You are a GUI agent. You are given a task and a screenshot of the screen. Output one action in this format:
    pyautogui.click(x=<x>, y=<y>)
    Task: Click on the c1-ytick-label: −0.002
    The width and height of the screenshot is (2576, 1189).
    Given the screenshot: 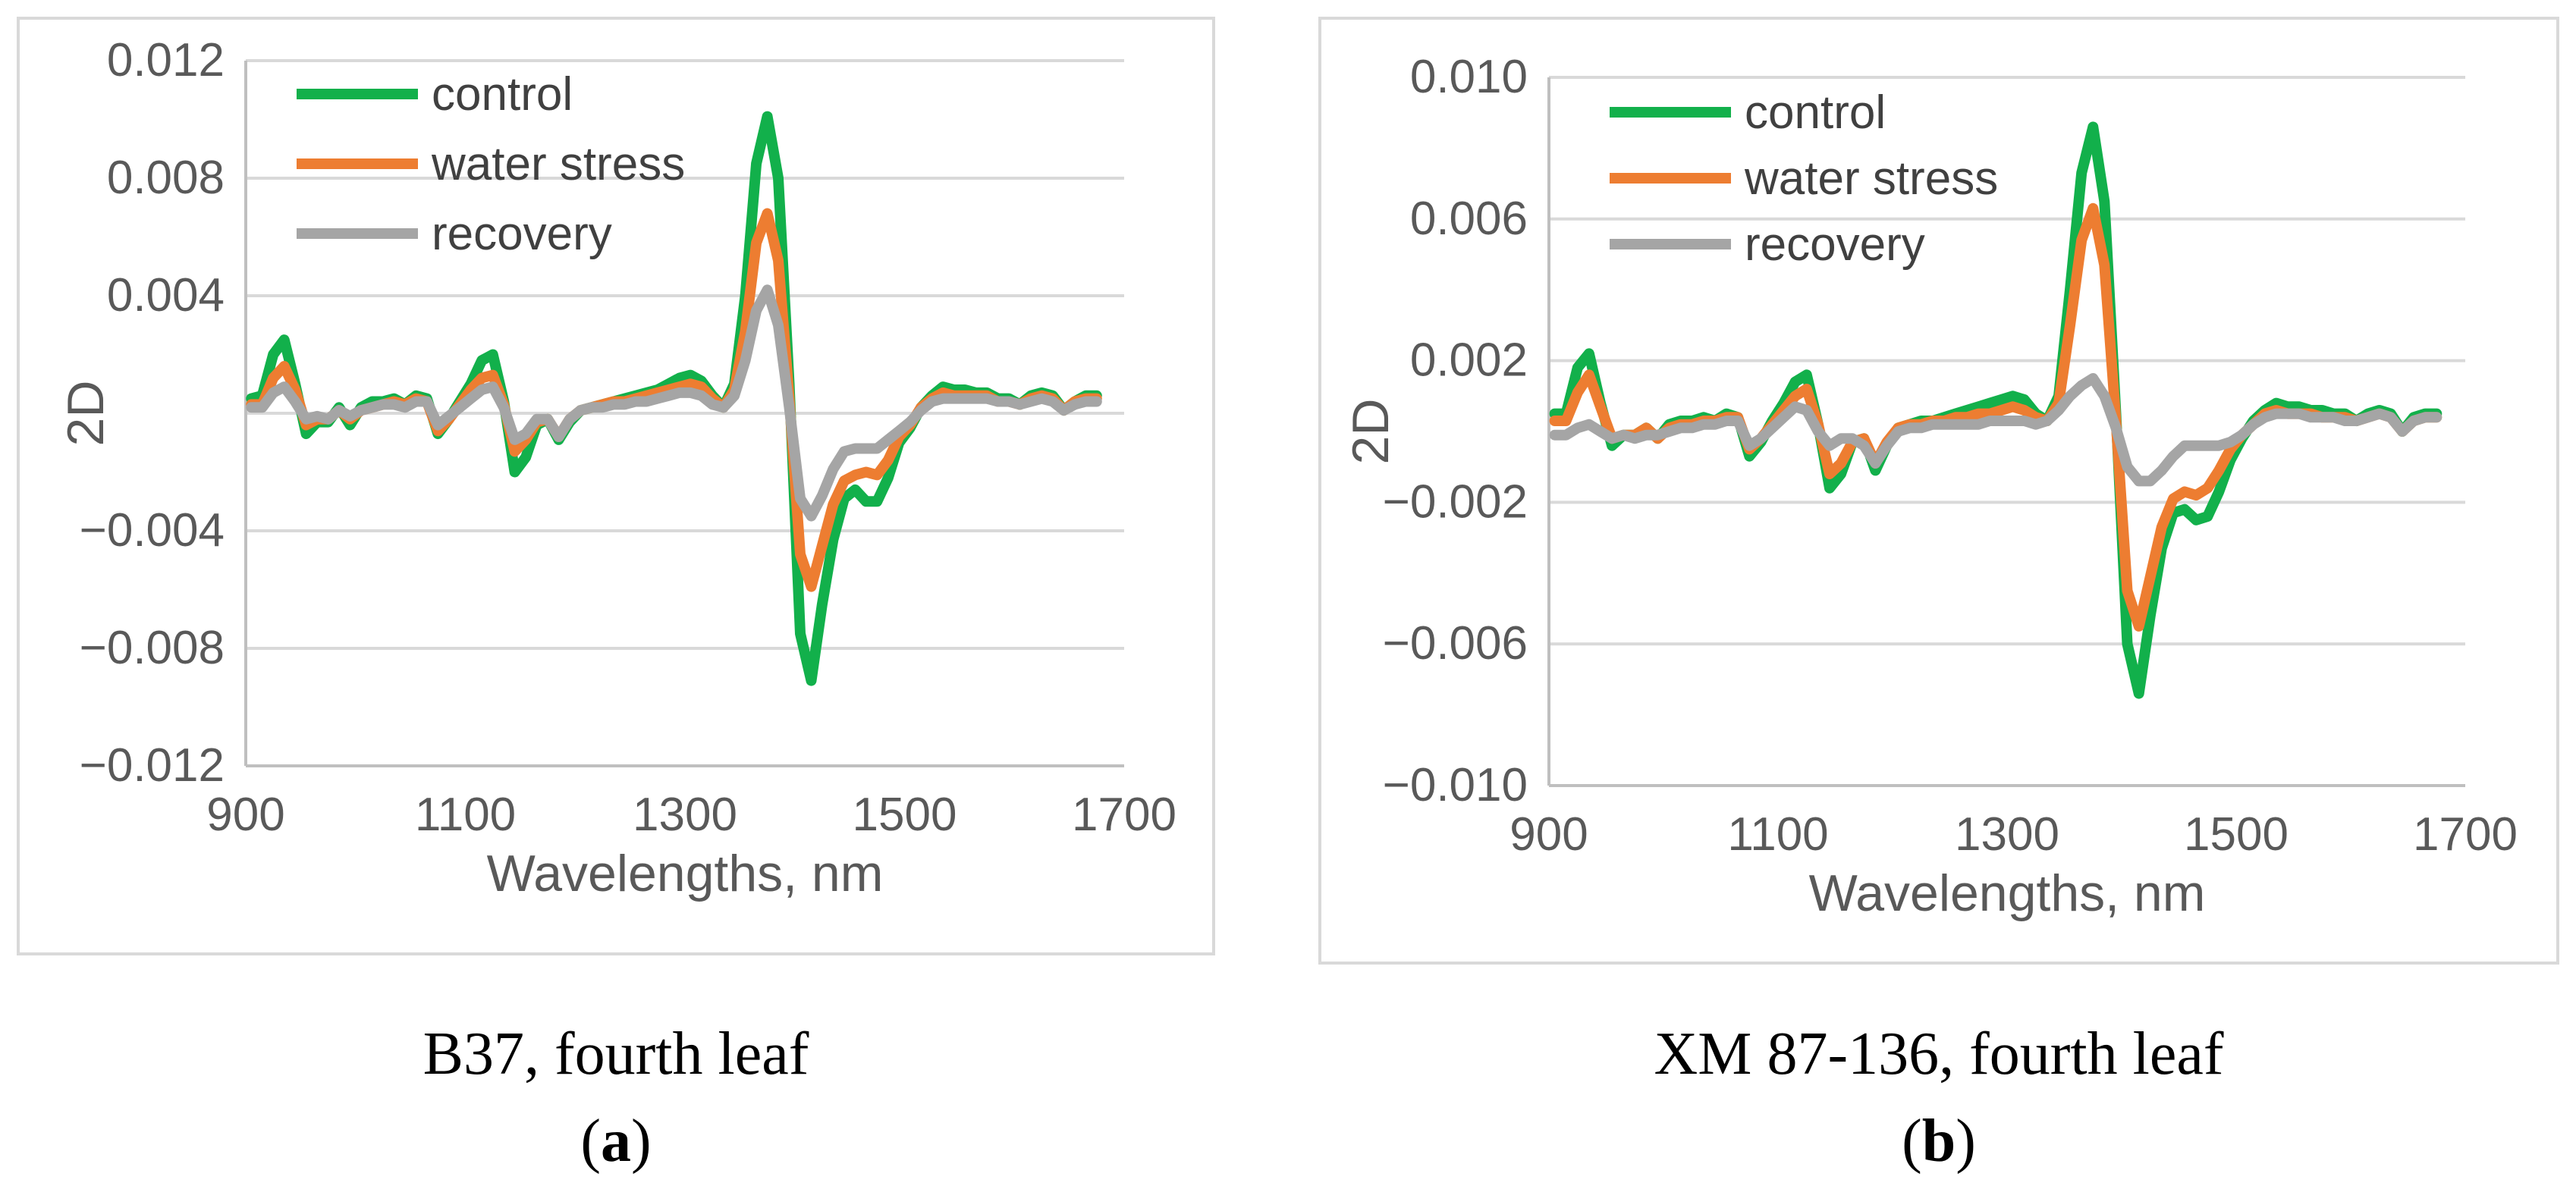 What is the action you would take?
    pyautogui.click(x=1455, y=501)
    